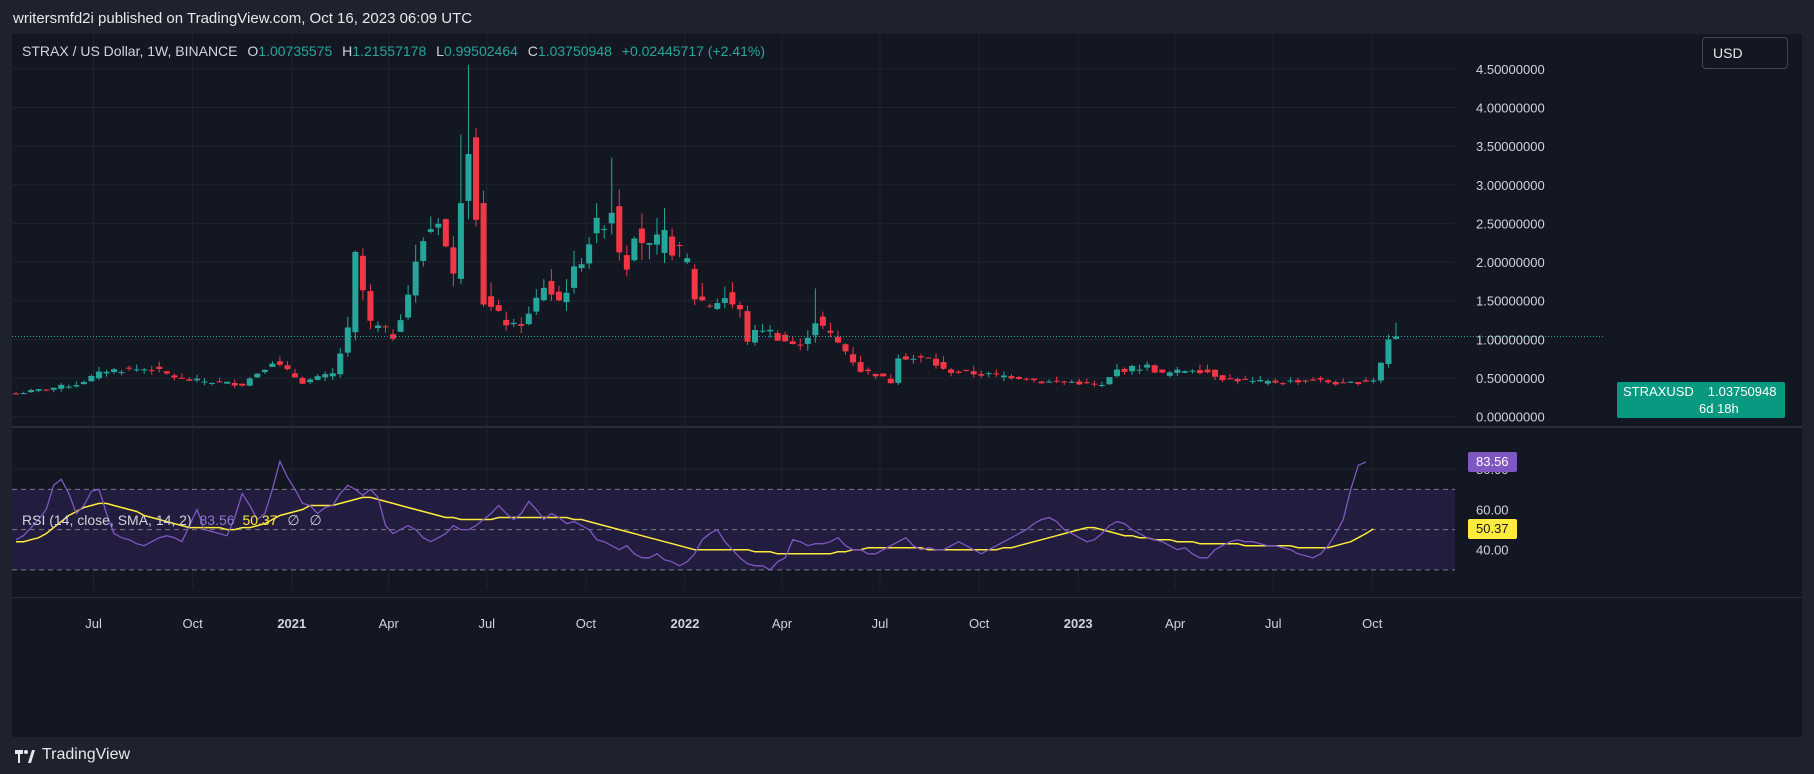  What do you see at coordinates (347, 51) in the screenshot?
I see `high-label: H` at bounding box center [347, 51].